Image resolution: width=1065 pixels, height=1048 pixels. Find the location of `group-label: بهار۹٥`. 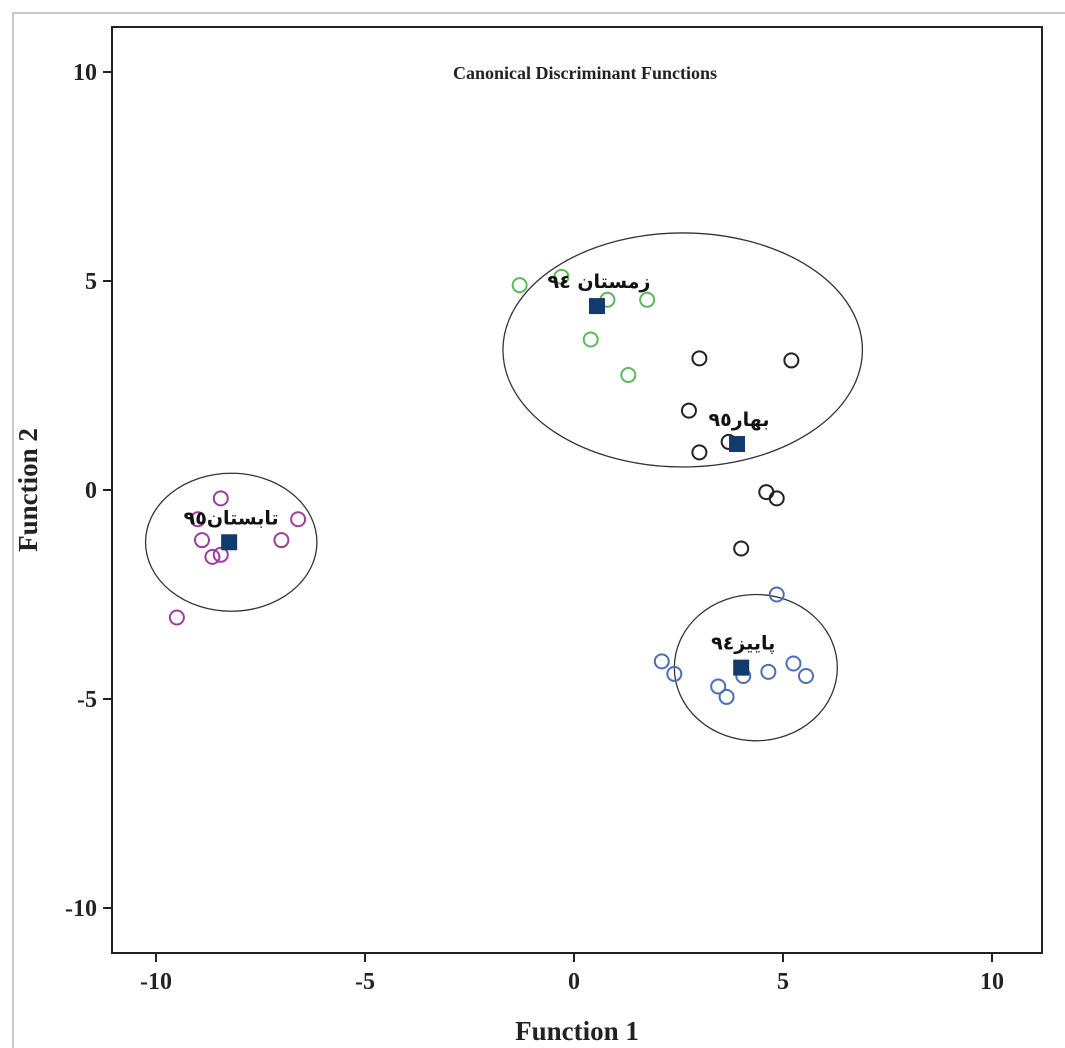

group-label: بهار۹٥ is located at coordinates (739, 420).